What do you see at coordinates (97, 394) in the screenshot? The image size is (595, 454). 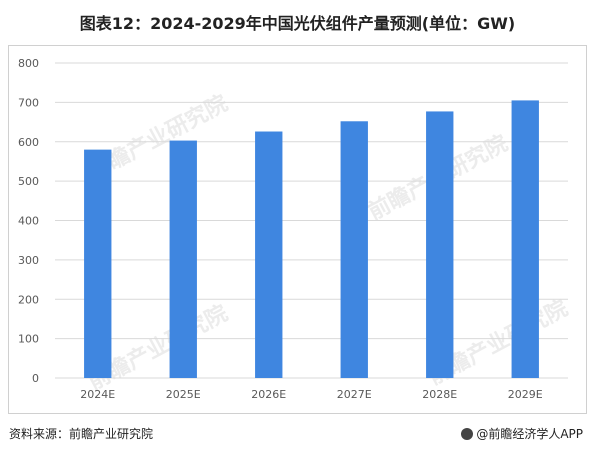 I see `x-tick-label: 2024E` at bounding box center [97, 394].